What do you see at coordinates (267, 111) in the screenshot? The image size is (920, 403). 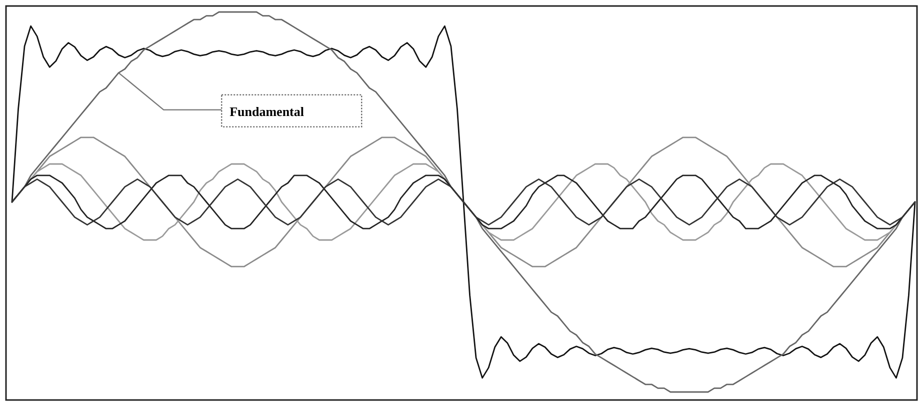 I see `text: Fundamental` at bounding box center [267, 111].